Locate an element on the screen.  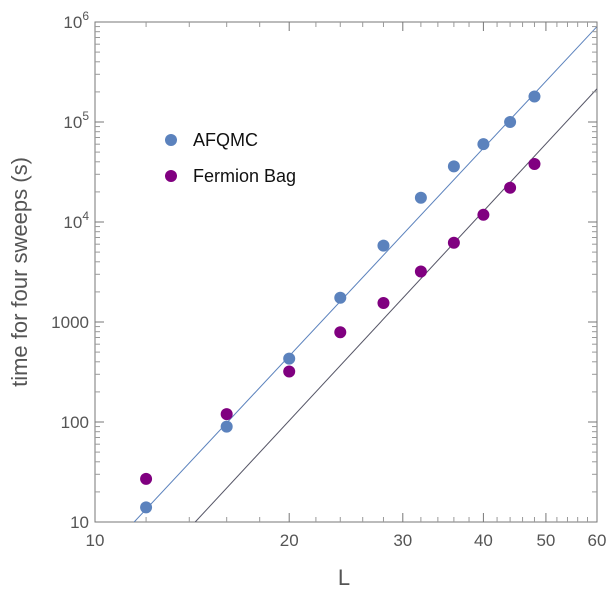
y-tick-label: 10⁵ is located at coordinates (76, 120).